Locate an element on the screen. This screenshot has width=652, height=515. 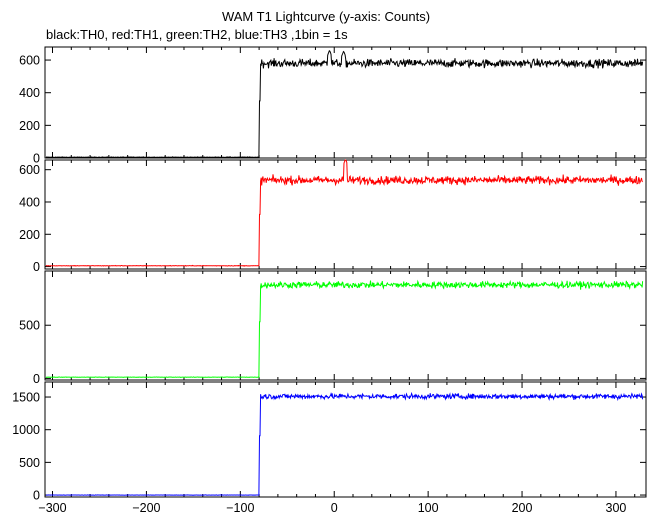
y-tick-label-TH3: 500 is located at coordinates (29, 463).